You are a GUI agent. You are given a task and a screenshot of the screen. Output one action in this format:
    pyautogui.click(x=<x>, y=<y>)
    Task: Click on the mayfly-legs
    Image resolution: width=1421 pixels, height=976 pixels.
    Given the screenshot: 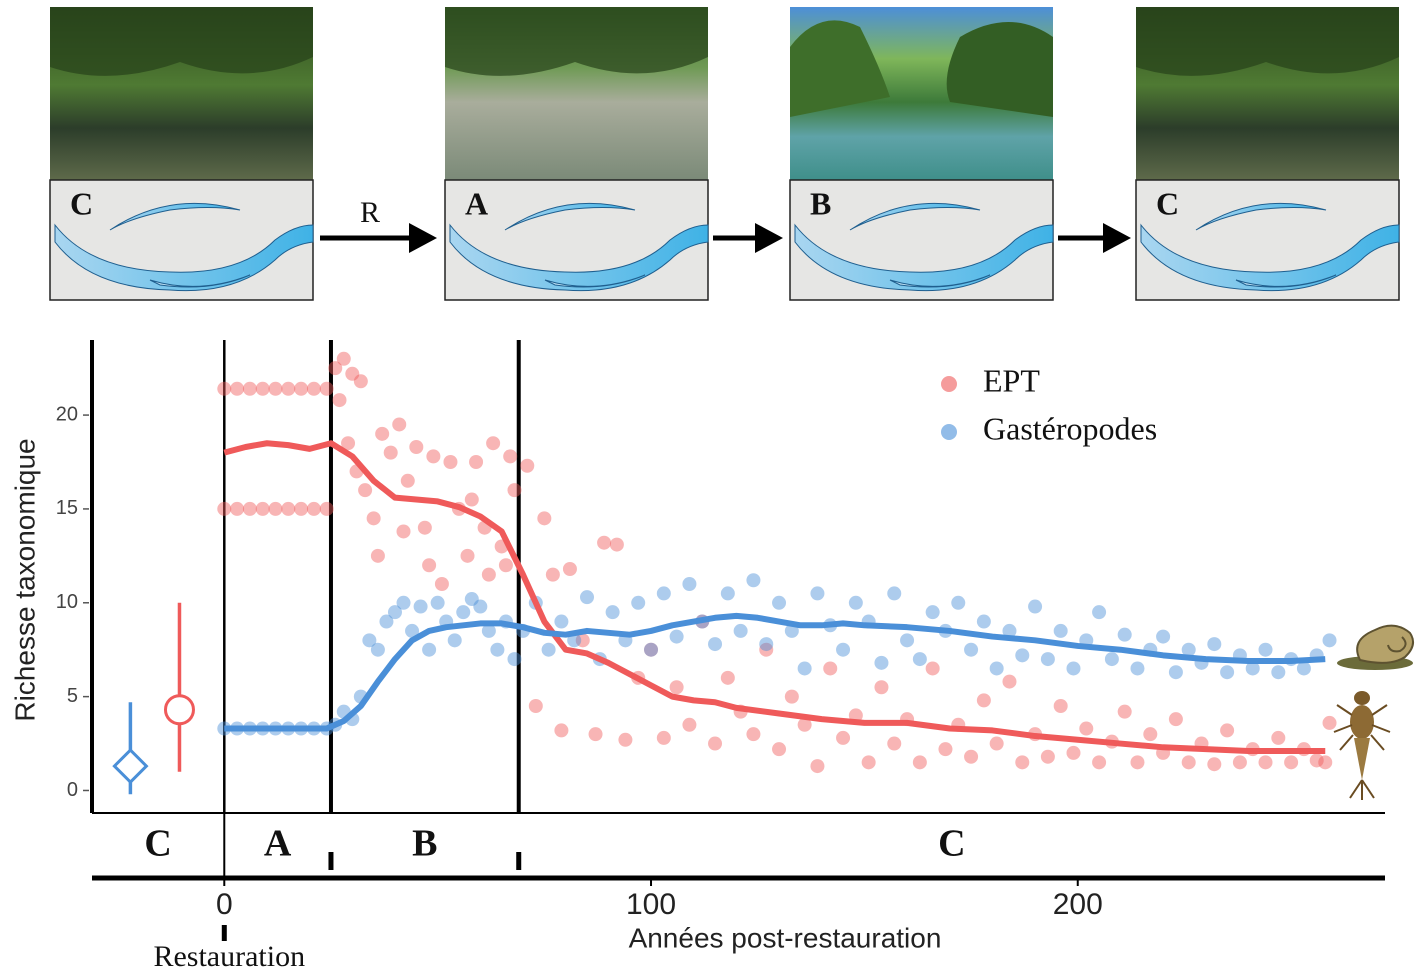 What is the action you would take?
    pyautogui.click(x=1362, y=752)
    